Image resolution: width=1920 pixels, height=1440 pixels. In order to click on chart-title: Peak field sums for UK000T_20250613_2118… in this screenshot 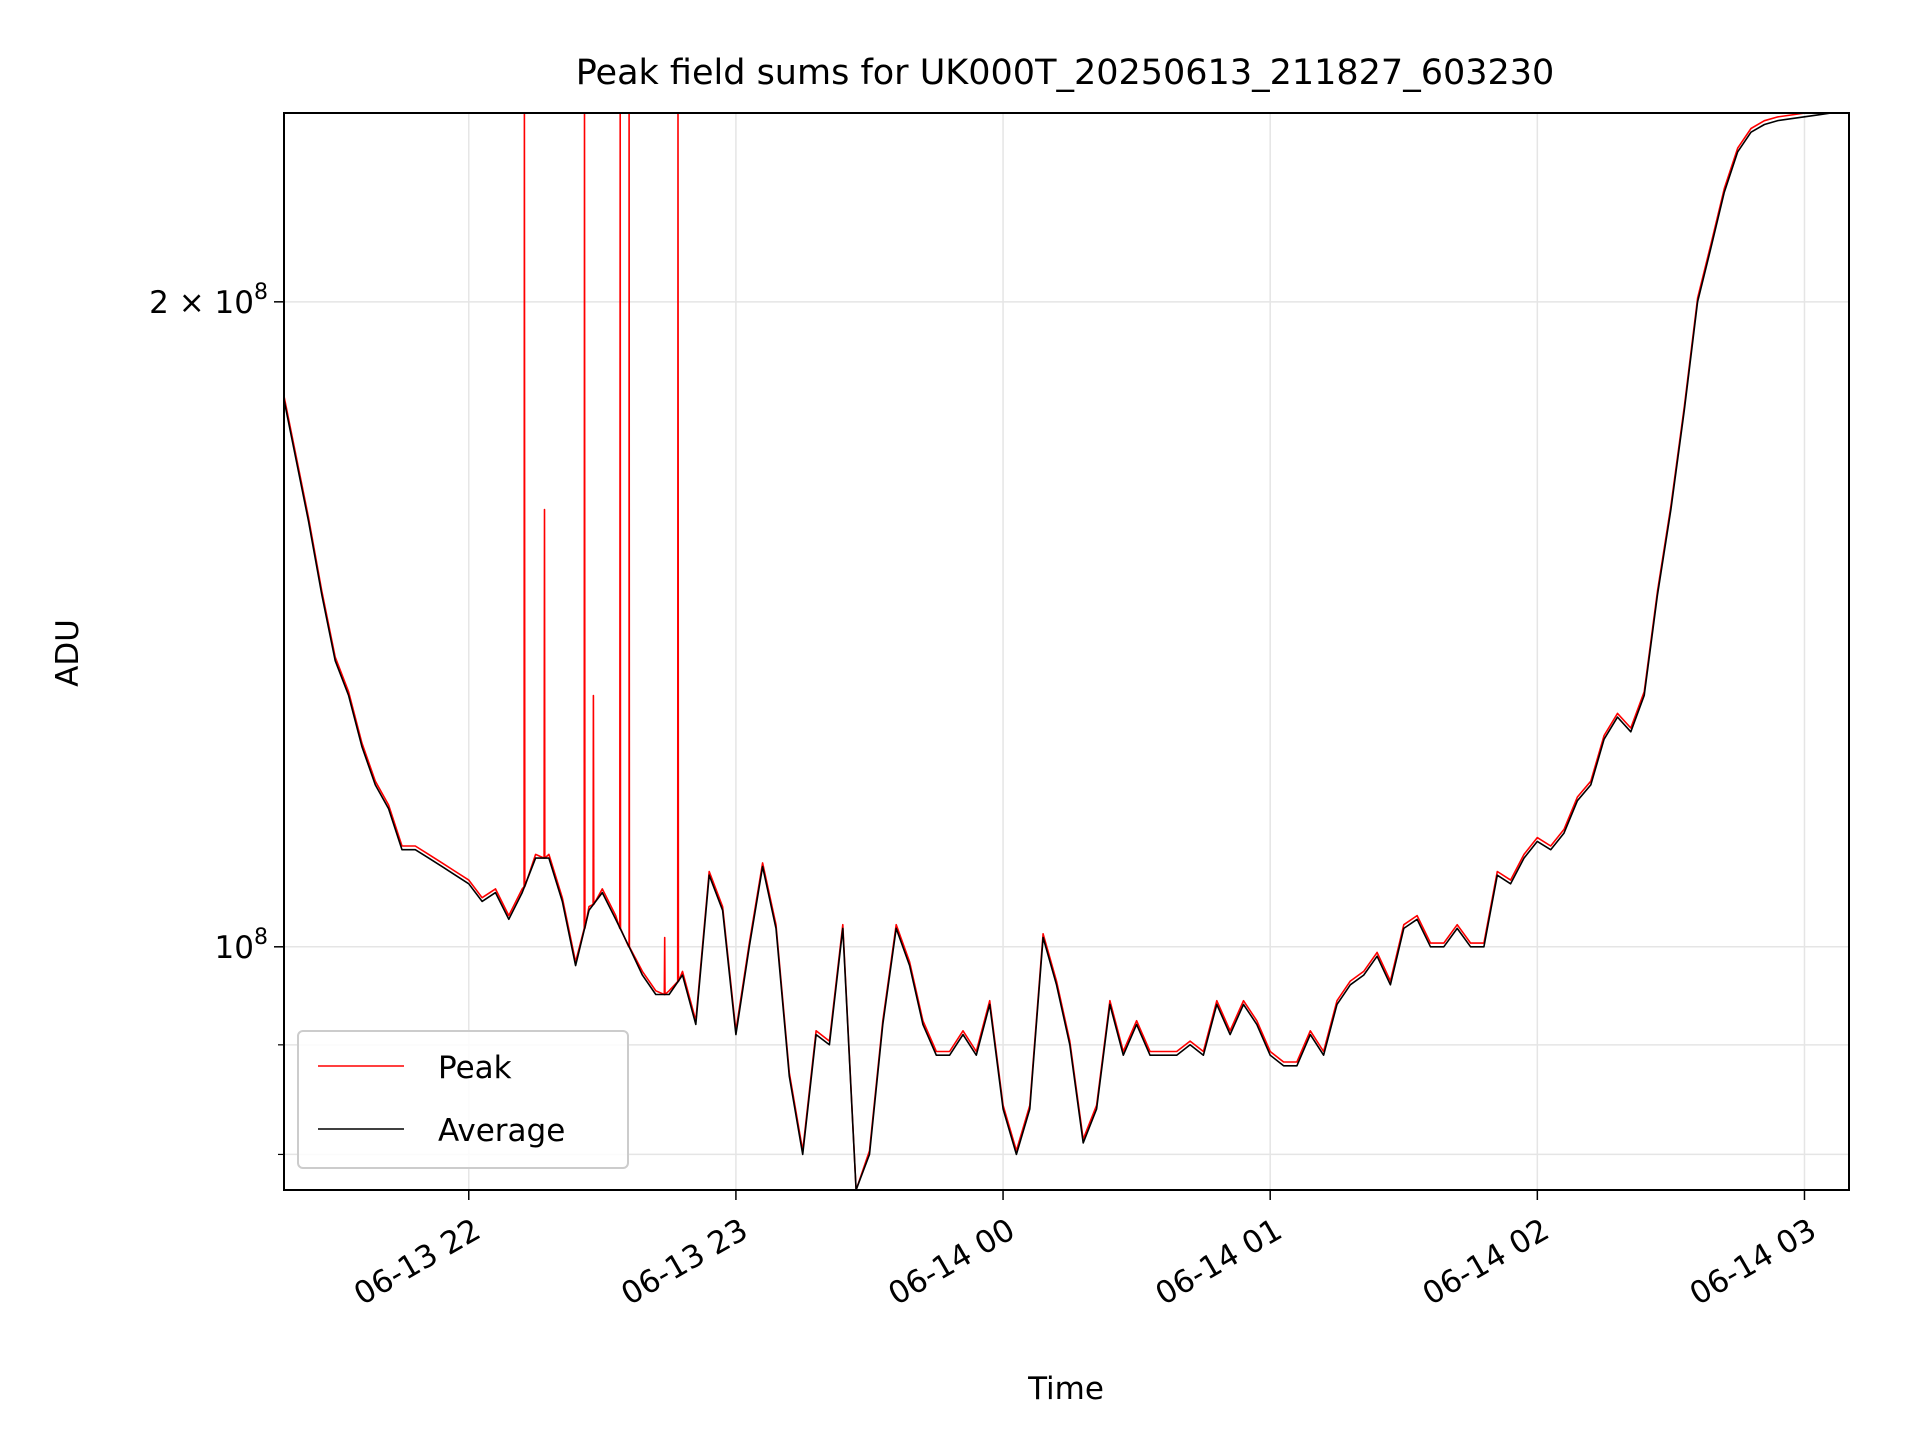, I will do `click(1065, 73)`.